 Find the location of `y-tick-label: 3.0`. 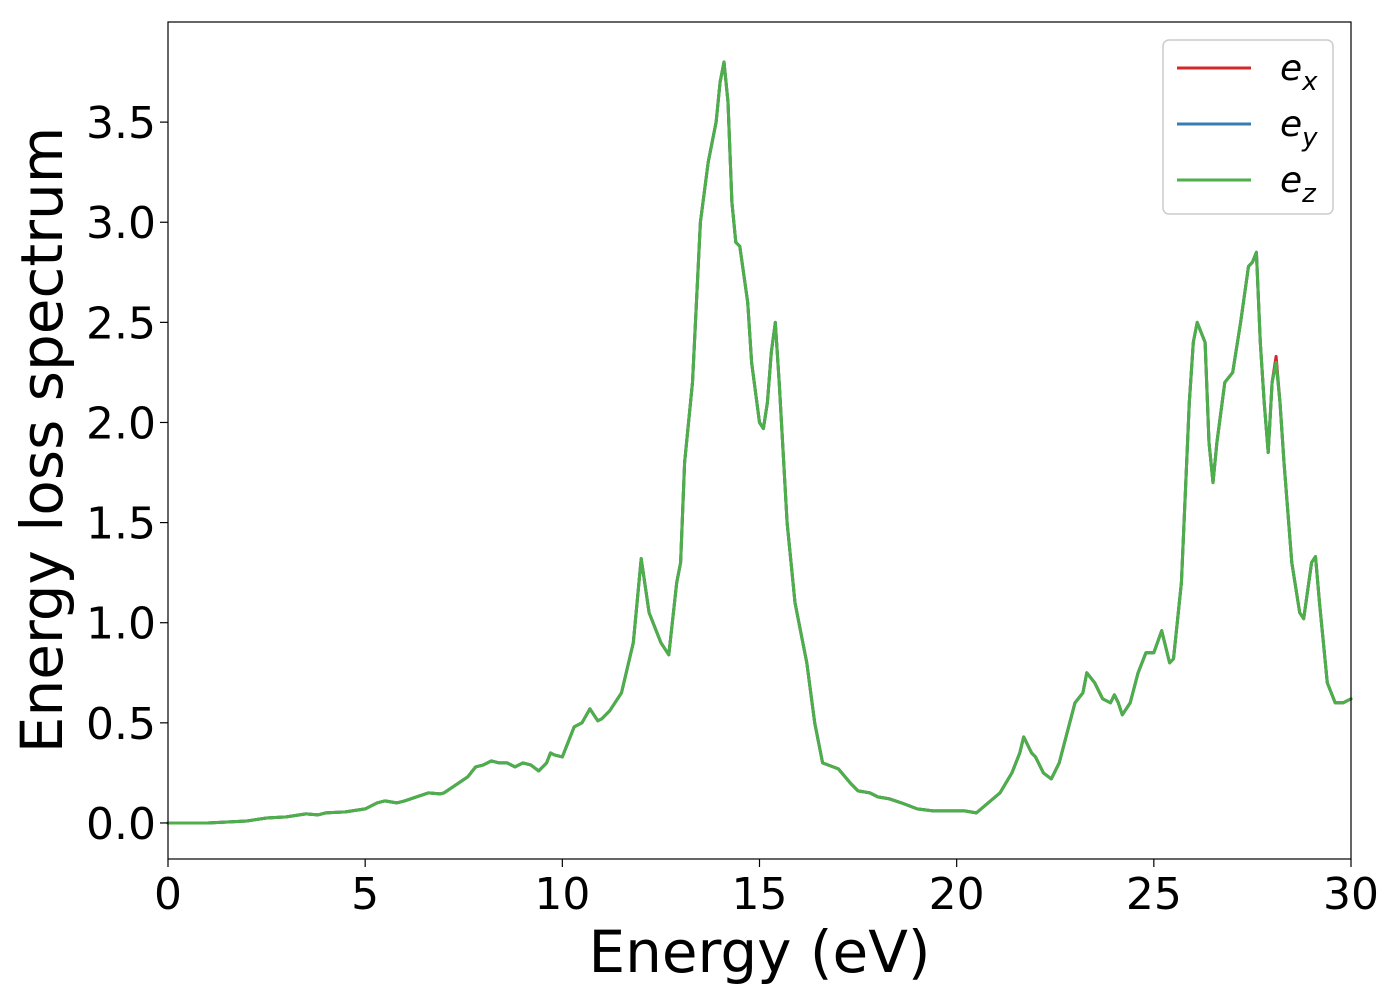

y-tick-label: 3.0 is located at coordinates (121, 223).